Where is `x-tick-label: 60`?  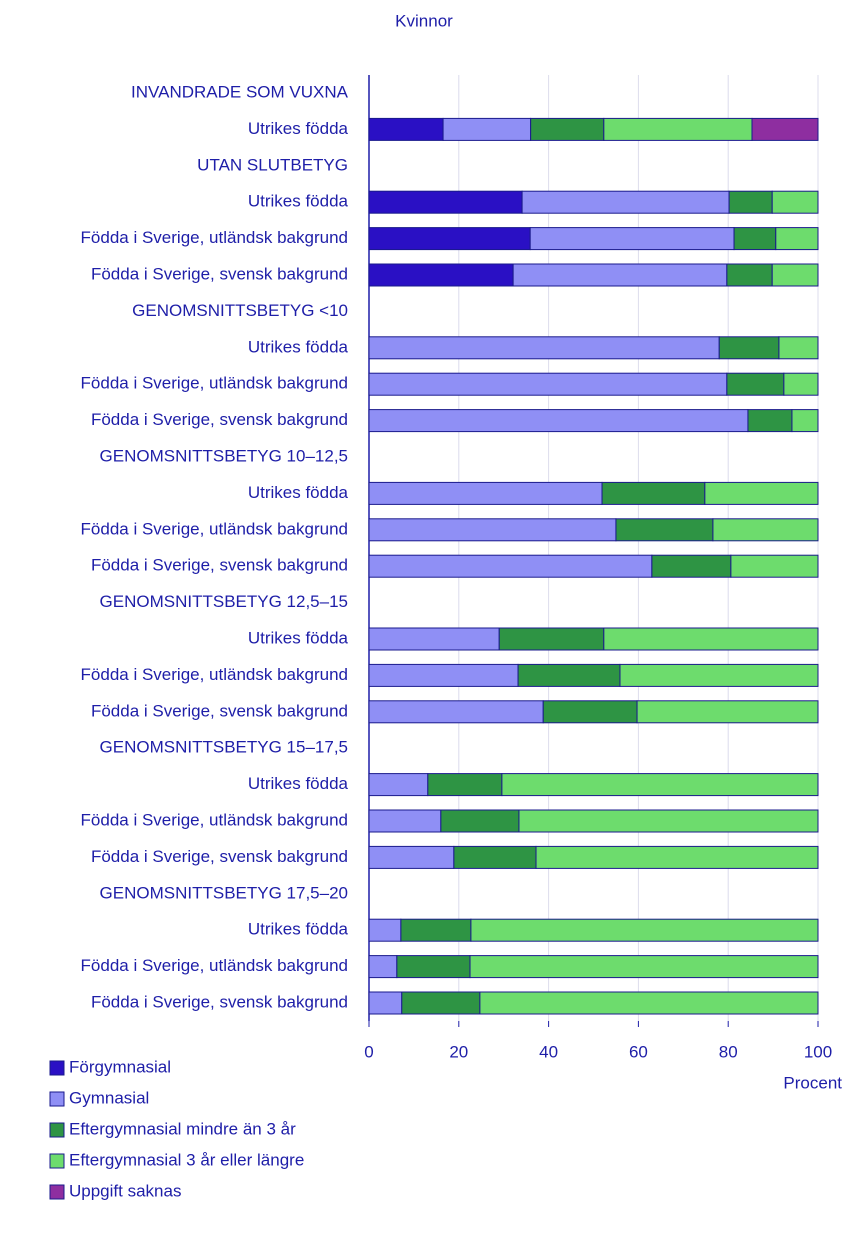 x-tick-label: 60 is located at coordinates (638, 1051).